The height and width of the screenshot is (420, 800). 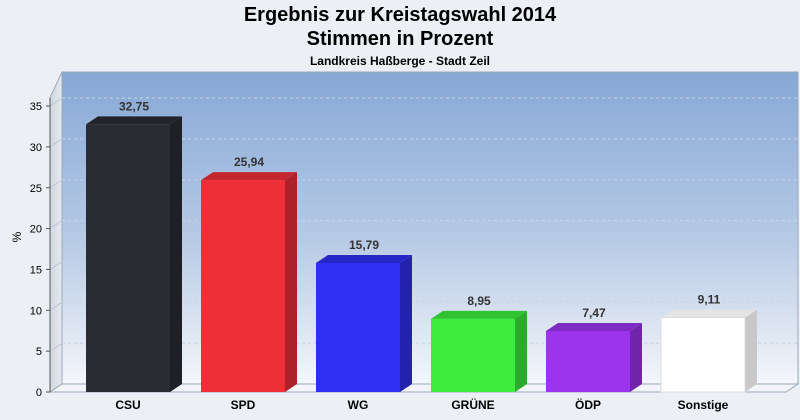 I want to click on y-tick-label: 20, so click(x=36, y=230).